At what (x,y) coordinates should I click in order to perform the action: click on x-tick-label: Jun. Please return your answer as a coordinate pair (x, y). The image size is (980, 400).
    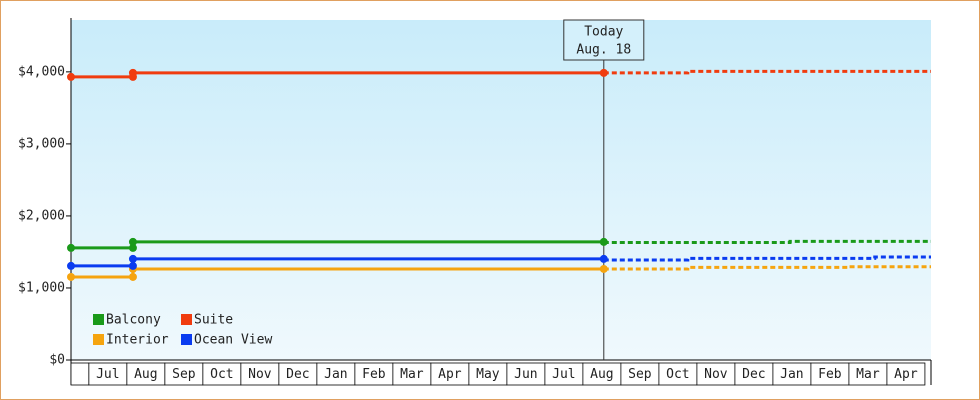
    Looking at the image, I should click on (525, 374).